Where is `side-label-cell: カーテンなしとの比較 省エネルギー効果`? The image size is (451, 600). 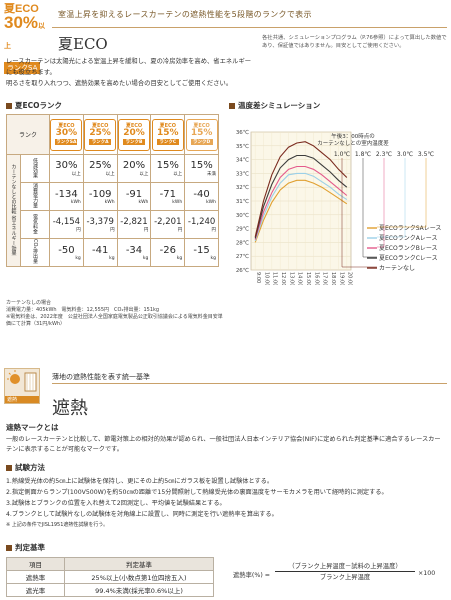
side-label-cell: カーテンなしとの比較 省エネルギー効果 is located at coordinates (13, 210).